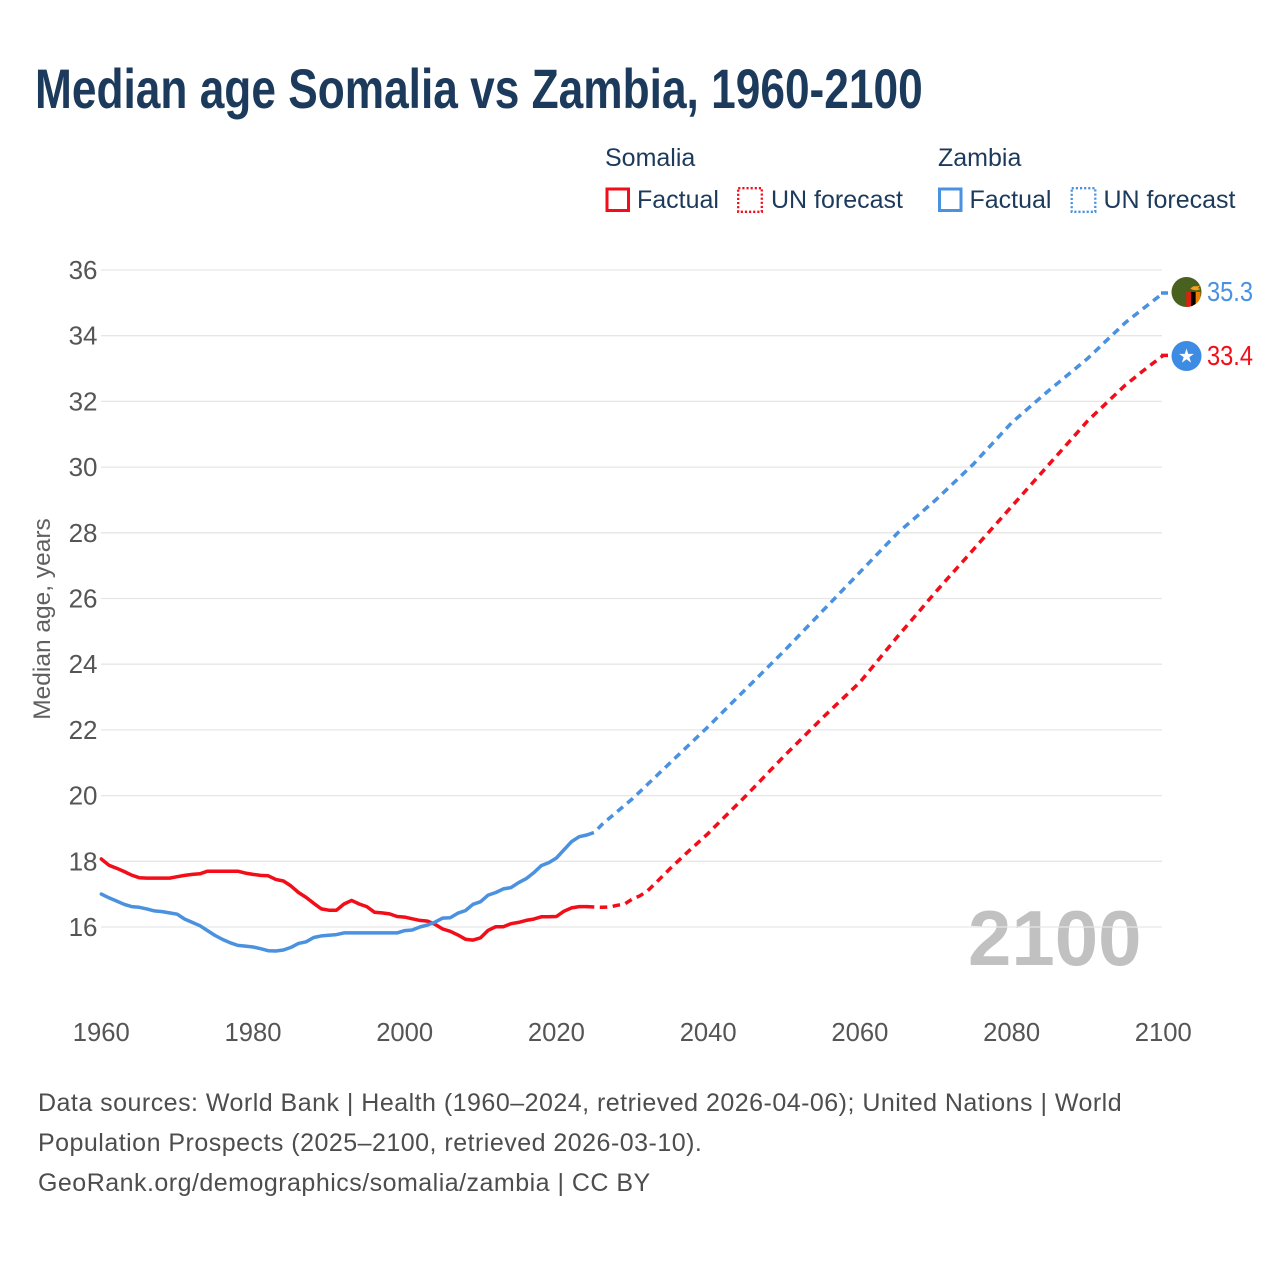 The width and height of the screenshot is (1280, 1280). Describe the element at coordinates (101, 1032) in the screenshot. I see `svg-text: 1960` at that location.